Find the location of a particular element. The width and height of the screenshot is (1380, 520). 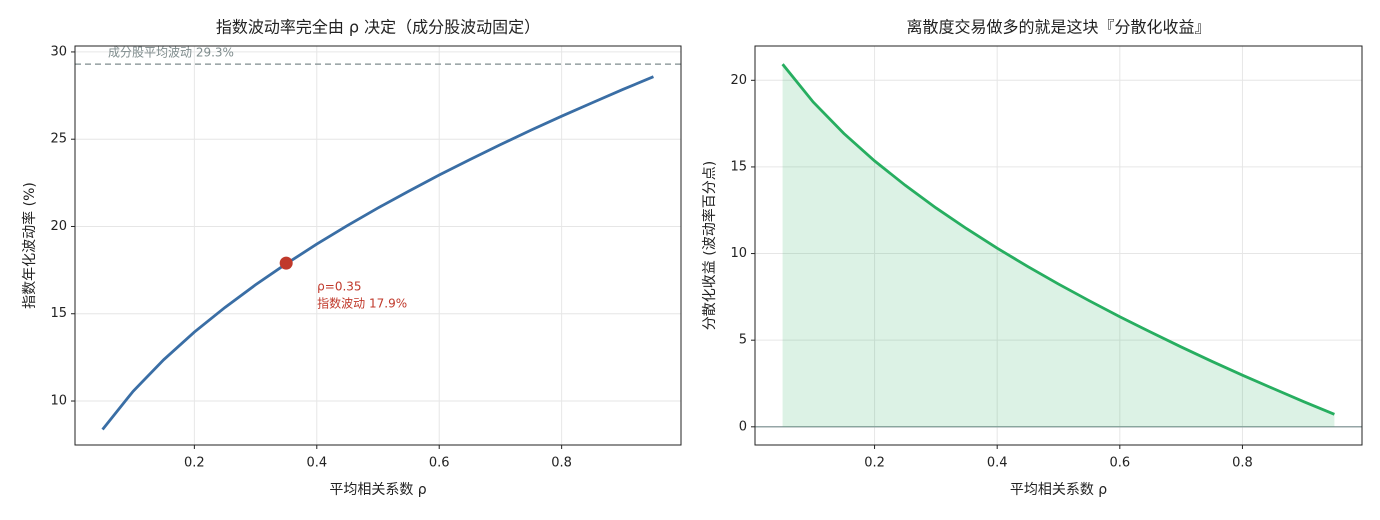

reference-label: 成分股平均波动 29.3% is located at coordinates (171, 53).